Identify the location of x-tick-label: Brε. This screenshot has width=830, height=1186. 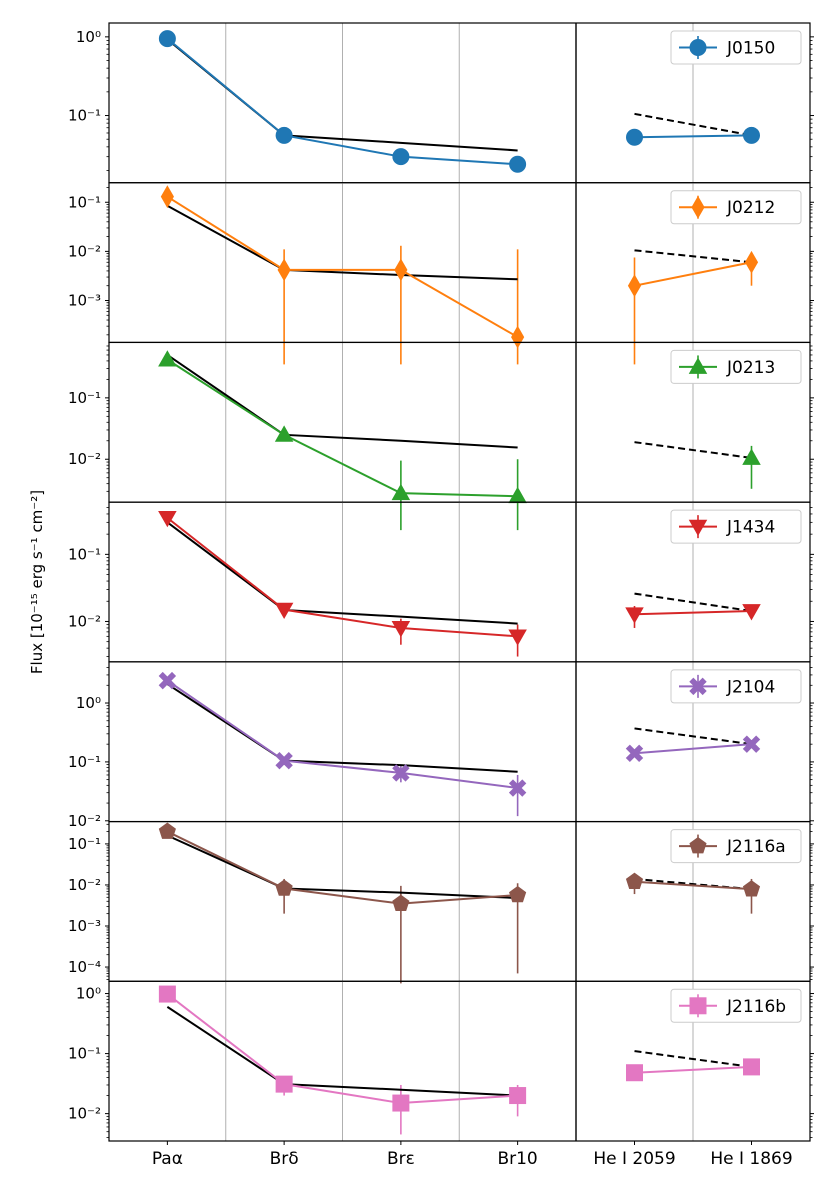
(401, 1159).